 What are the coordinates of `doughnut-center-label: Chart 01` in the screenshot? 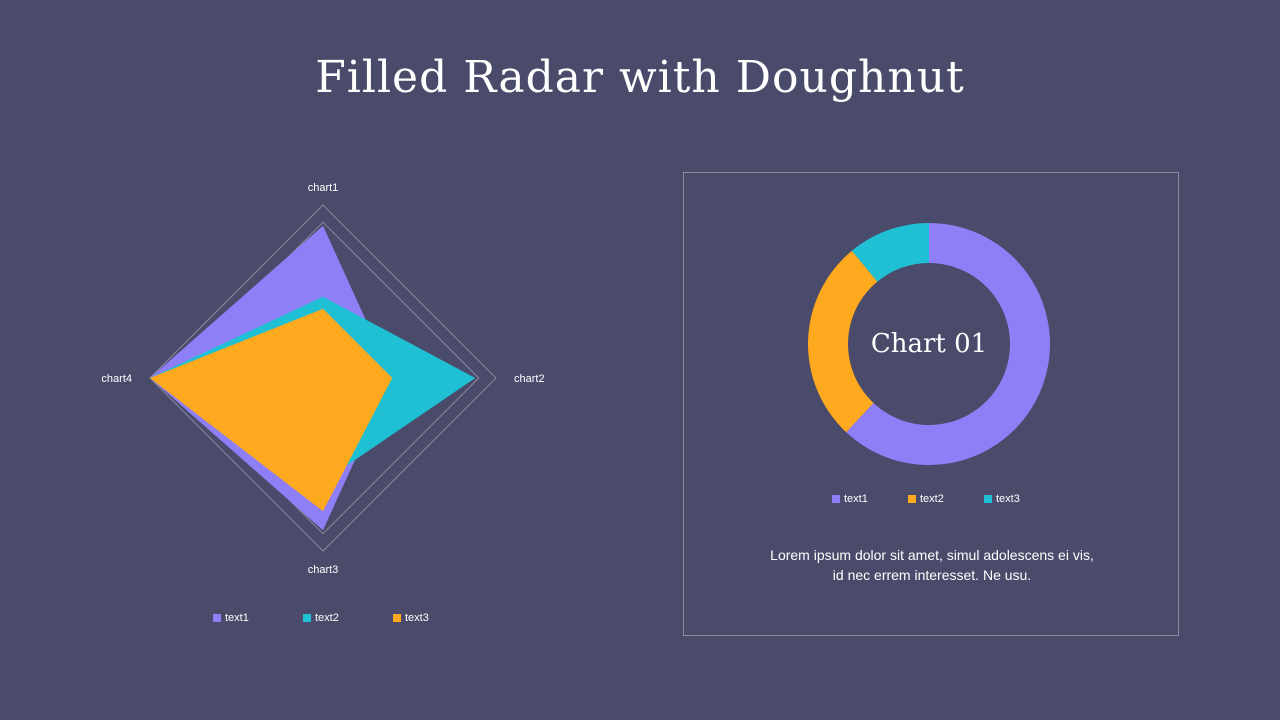 It's located at (929, 344).